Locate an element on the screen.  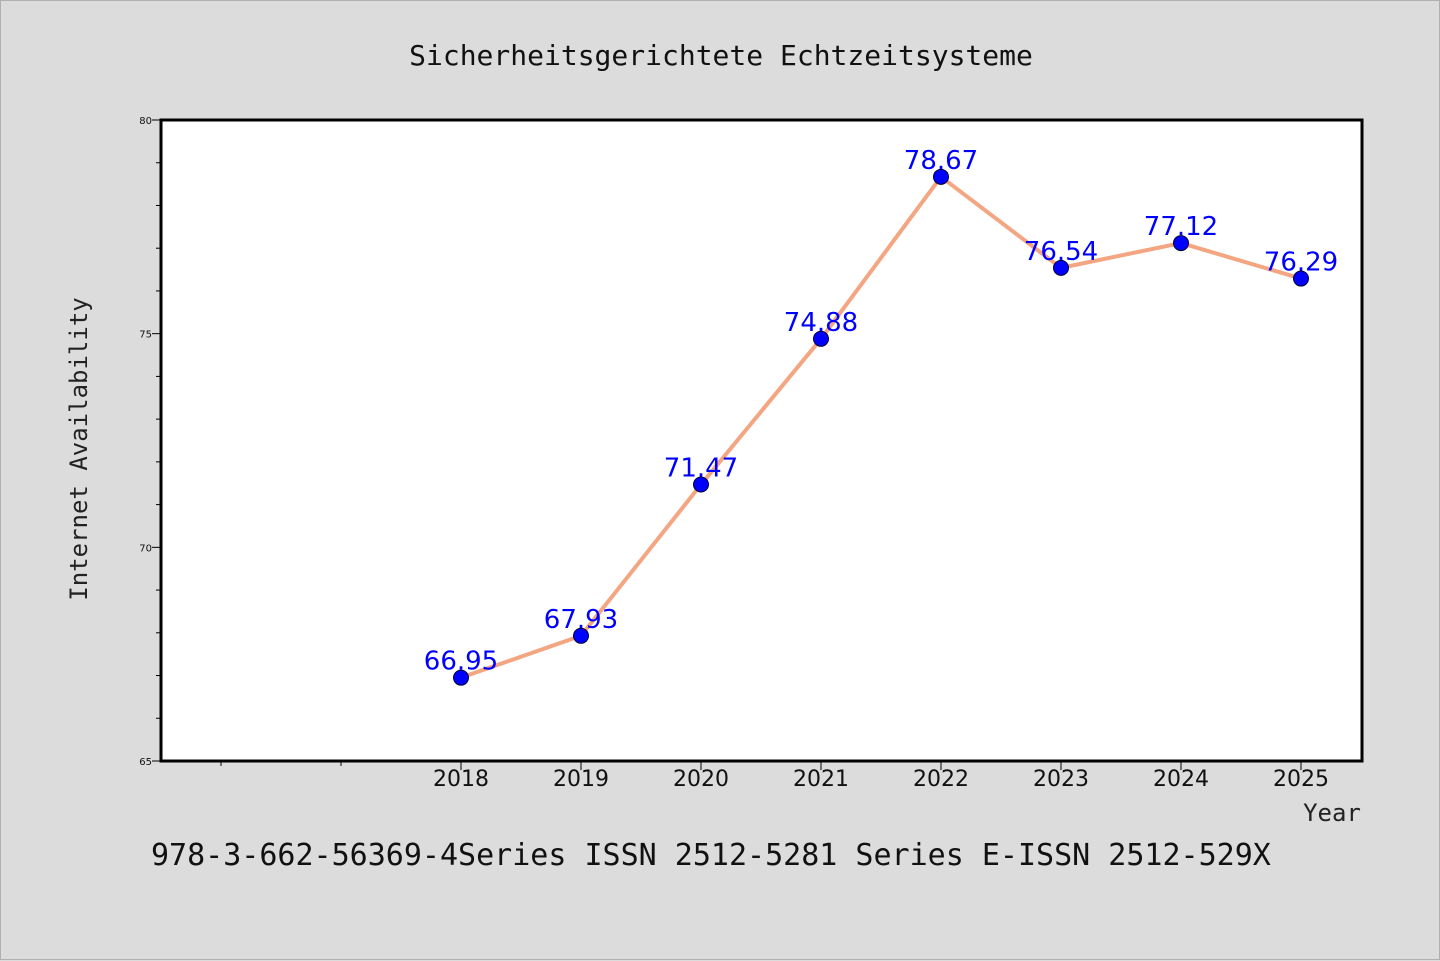
data-label: 66.95 is located at coordinates (461, 662).